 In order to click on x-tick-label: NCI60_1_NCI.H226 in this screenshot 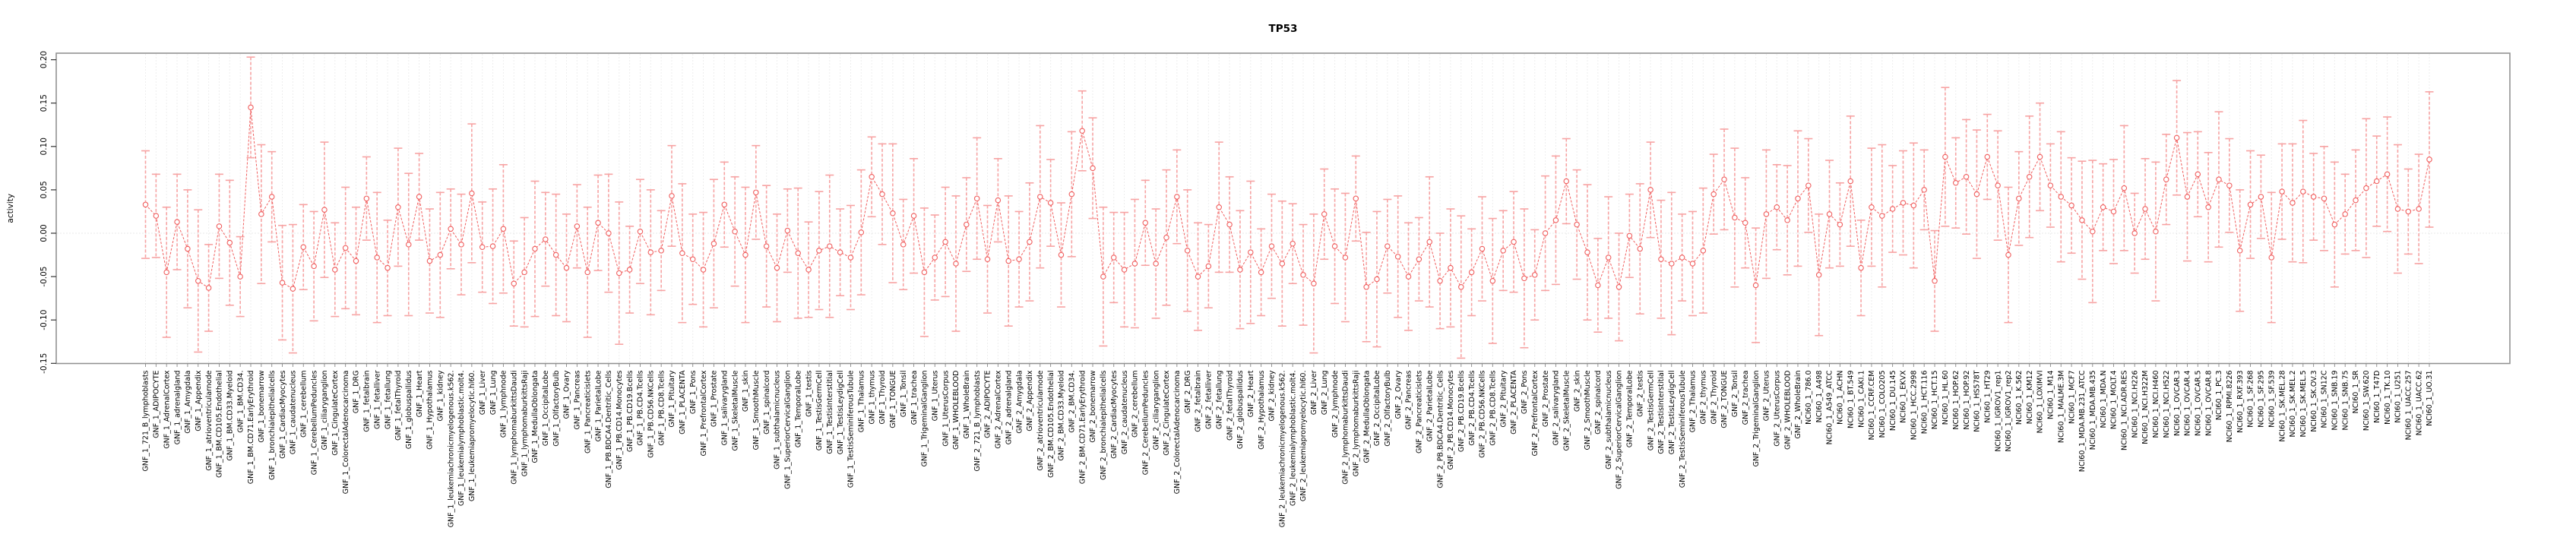, I will do `click(2135, 404)`.